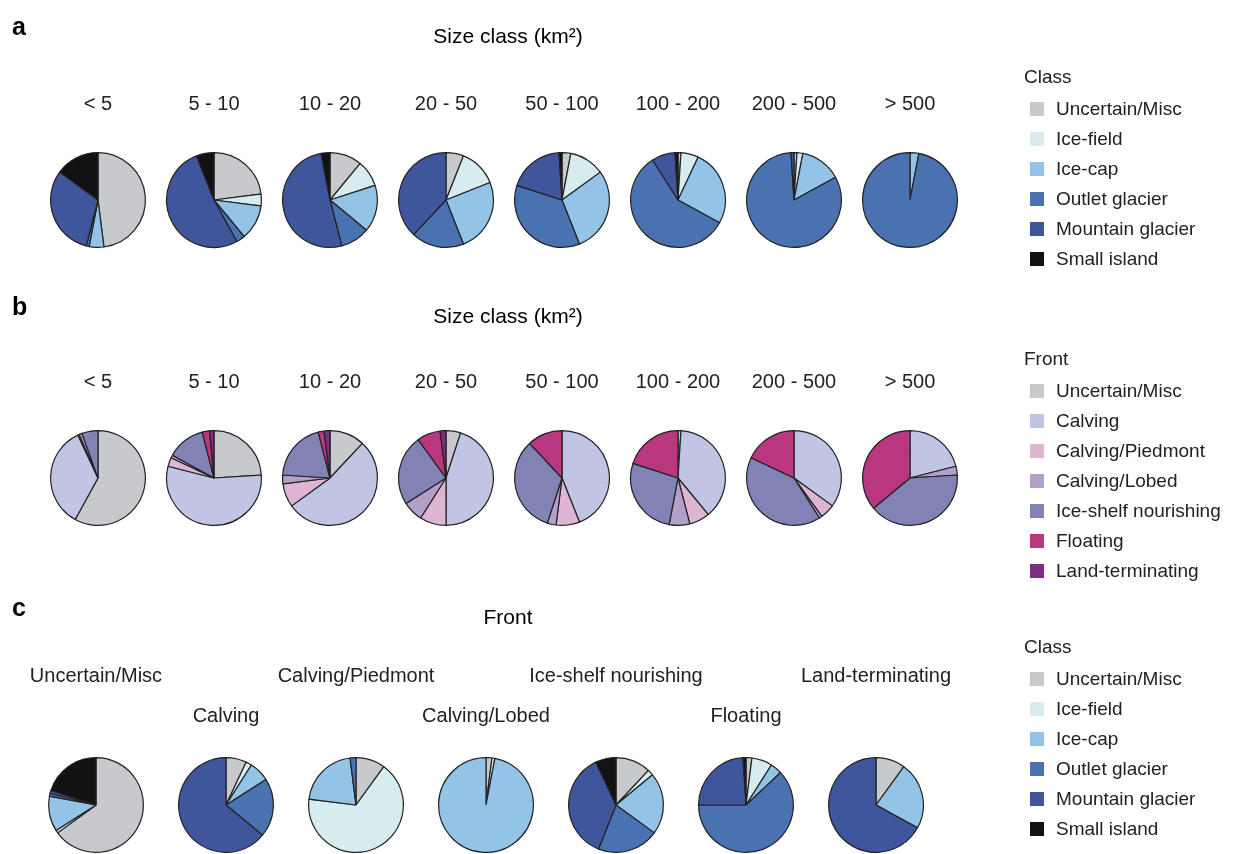 Image resolution: width=1240 pixels, height=854 pixels. I want to click on text: a, so click(19, 26).